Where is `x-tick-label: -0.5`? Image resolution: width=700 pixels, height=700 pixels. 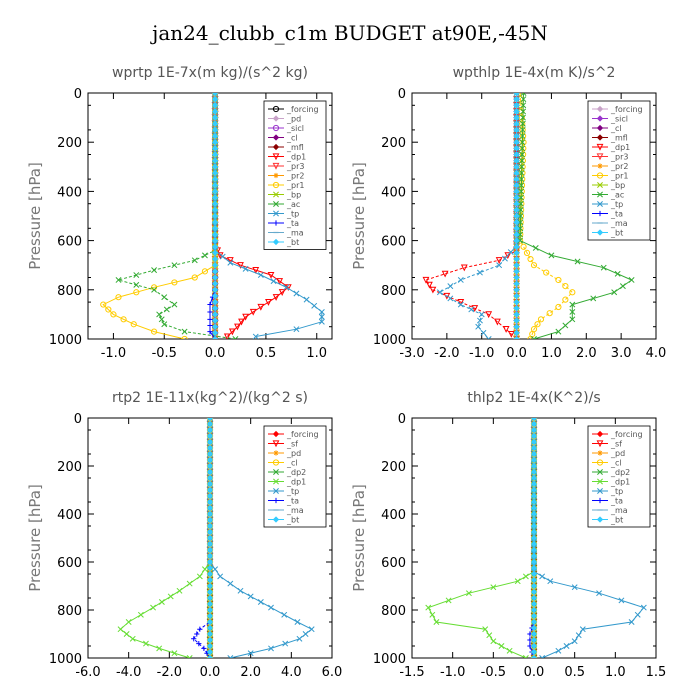 x-tick-label: -0.5 is located at coordinates (164, 353).